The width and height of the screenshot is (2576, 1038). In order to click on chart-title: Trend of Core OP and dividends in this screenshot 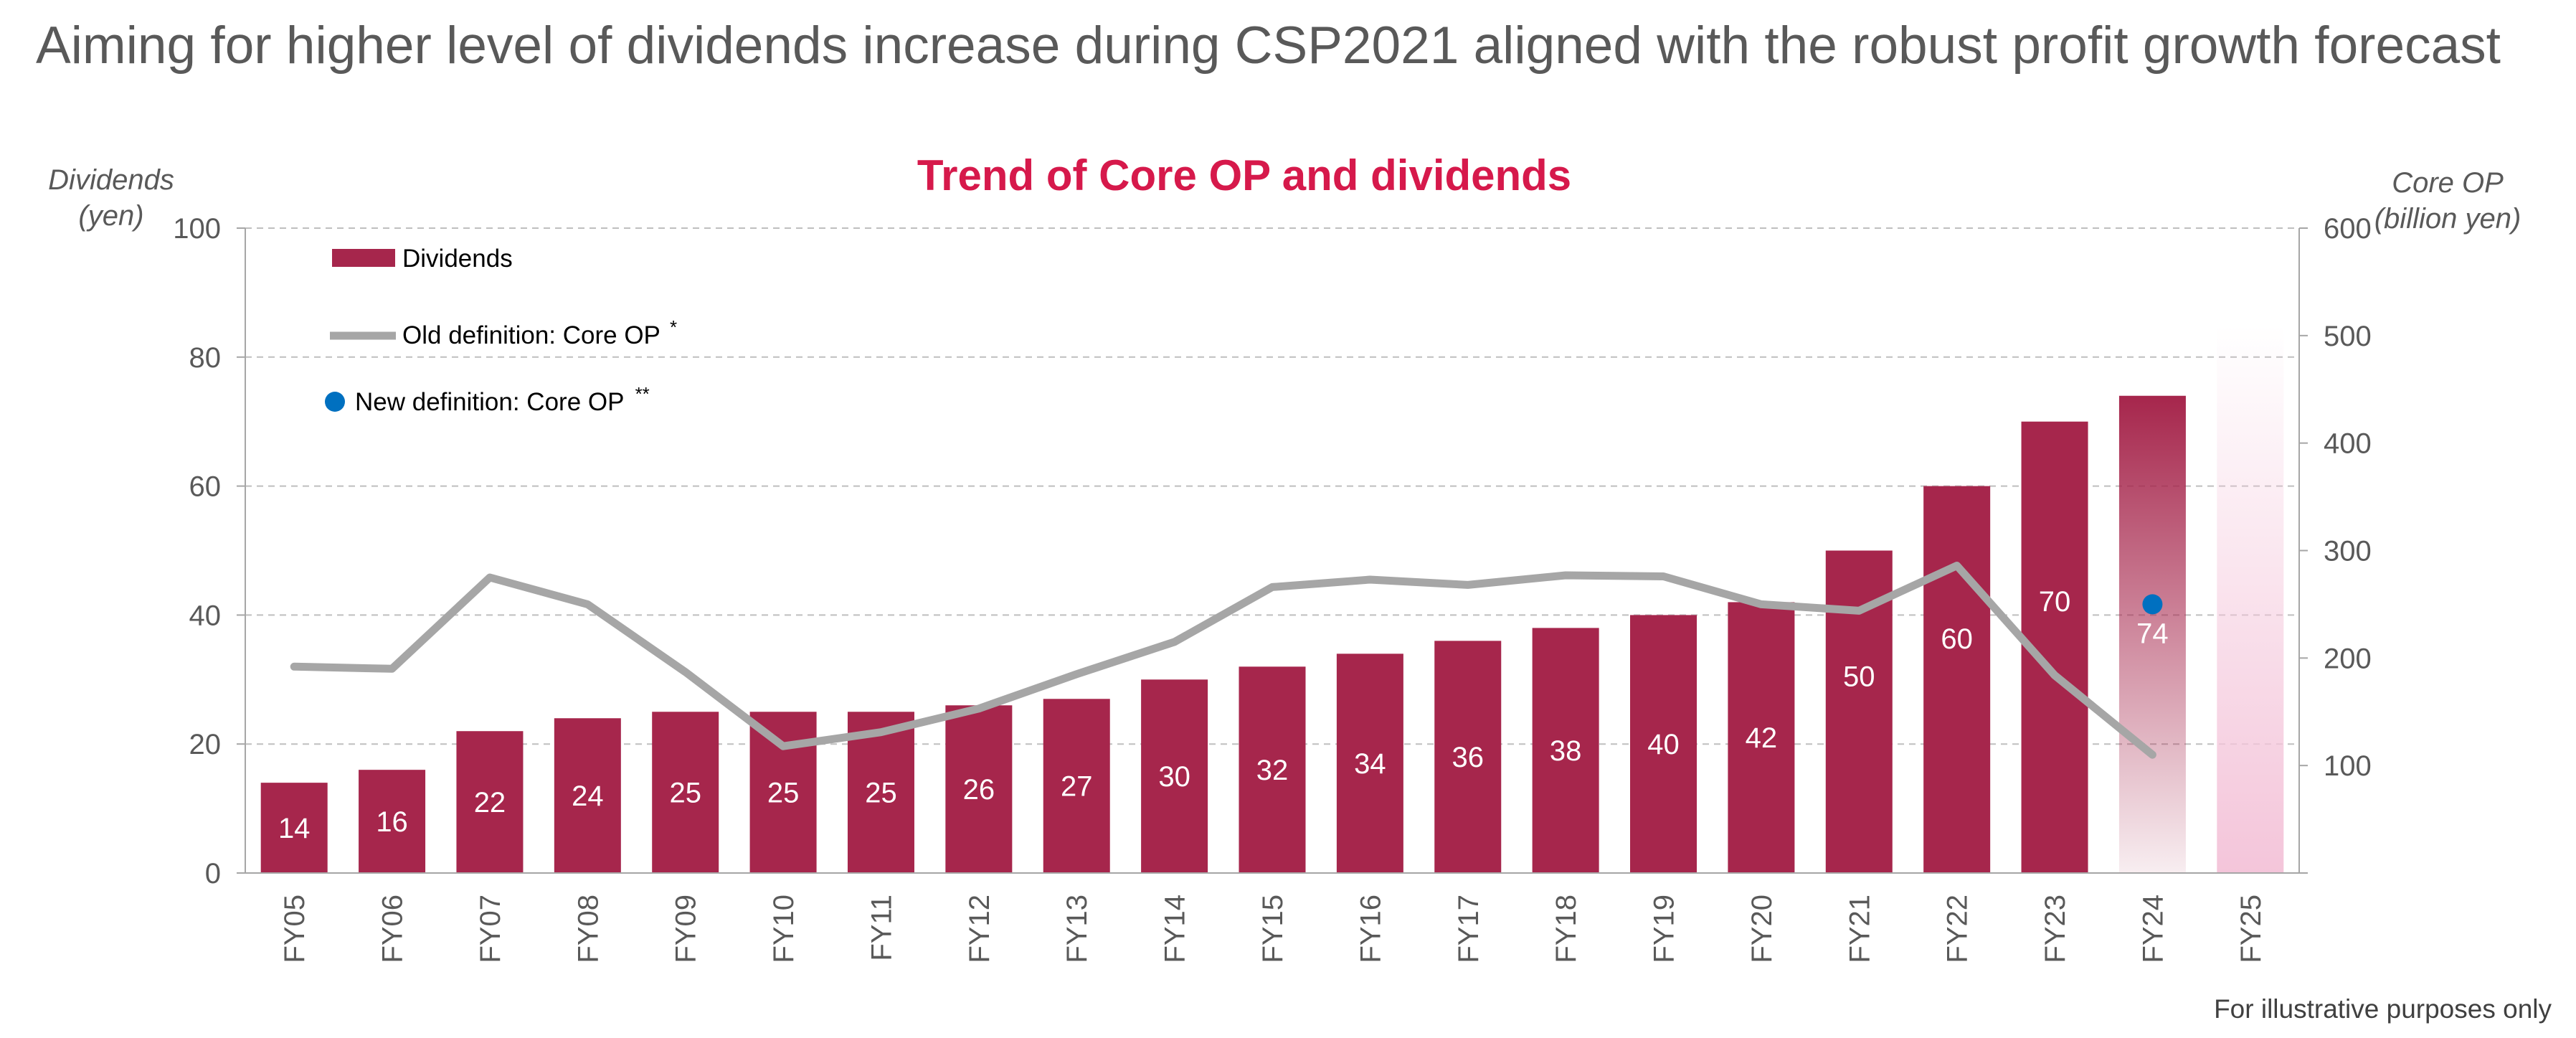, I will do `click(1244, 175)`.